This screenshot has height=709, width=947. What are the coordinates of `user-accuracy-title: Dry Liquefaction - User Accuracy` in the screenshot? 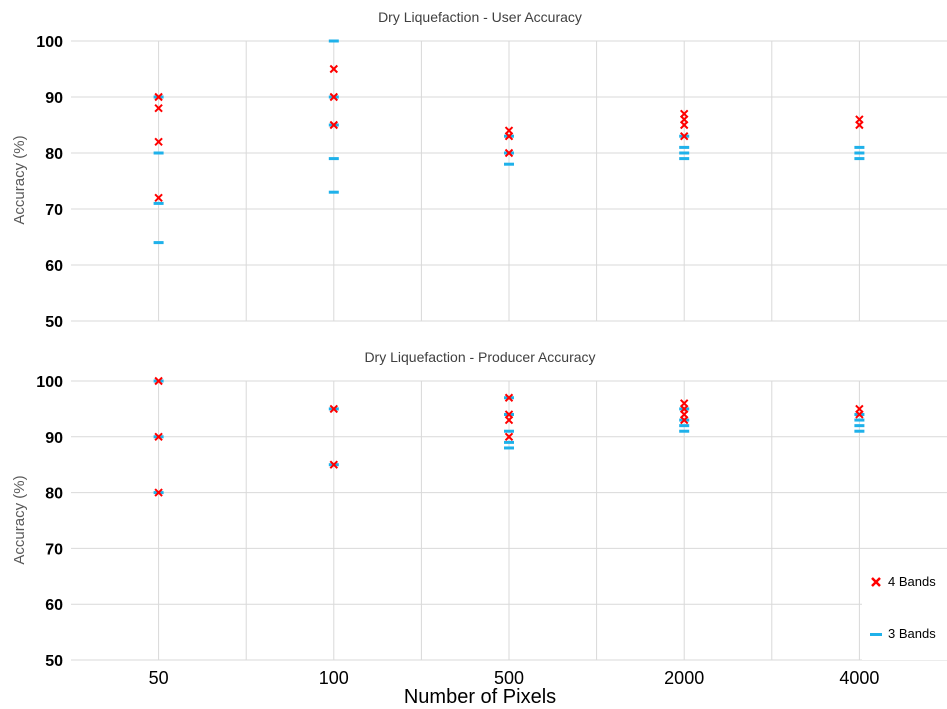 It's located at (480, 17).